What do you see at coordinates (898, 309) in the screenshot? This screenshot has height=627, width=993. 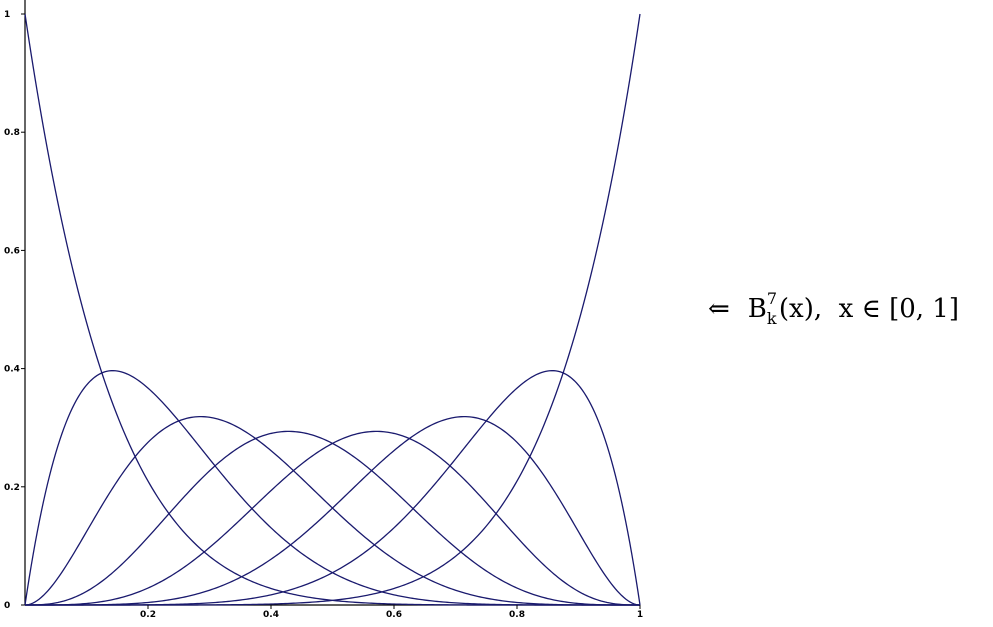 I see `caption-domain: x ∈ [0, 1]` at bounding box center [898, 309].